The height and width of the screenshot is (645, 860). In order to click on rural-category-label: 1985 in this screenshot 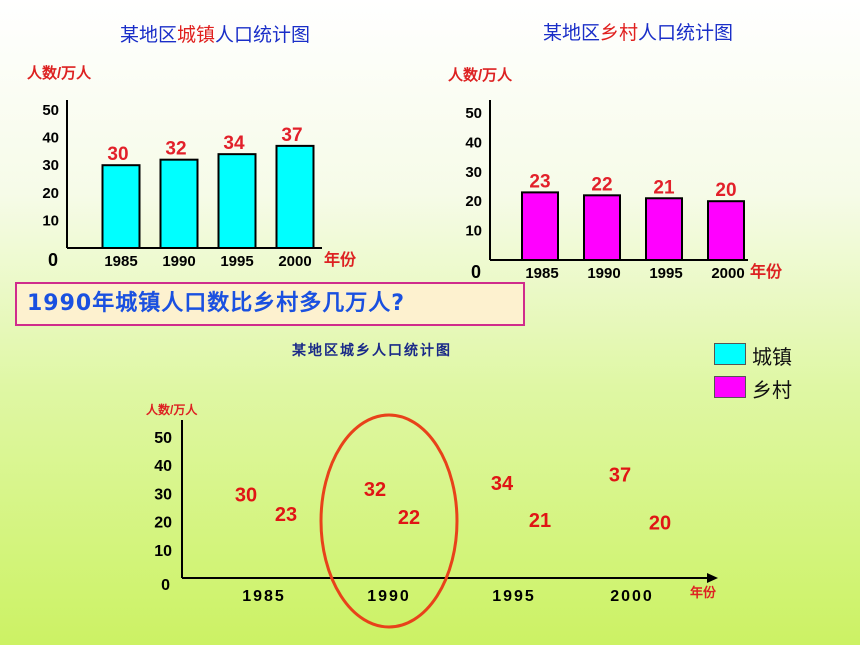, I will do `click(541, 273)`.